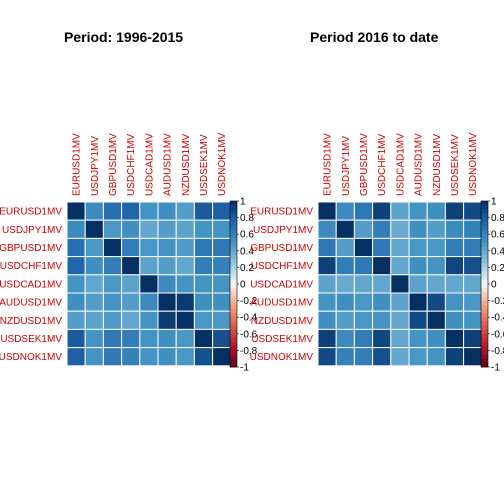 The height and width of the screenshot is (504, 504). What do you see at coordinates (473, 164) in the screenshot?
I see `column-label: USDNOK1MV` at bounding box center [473, 164].